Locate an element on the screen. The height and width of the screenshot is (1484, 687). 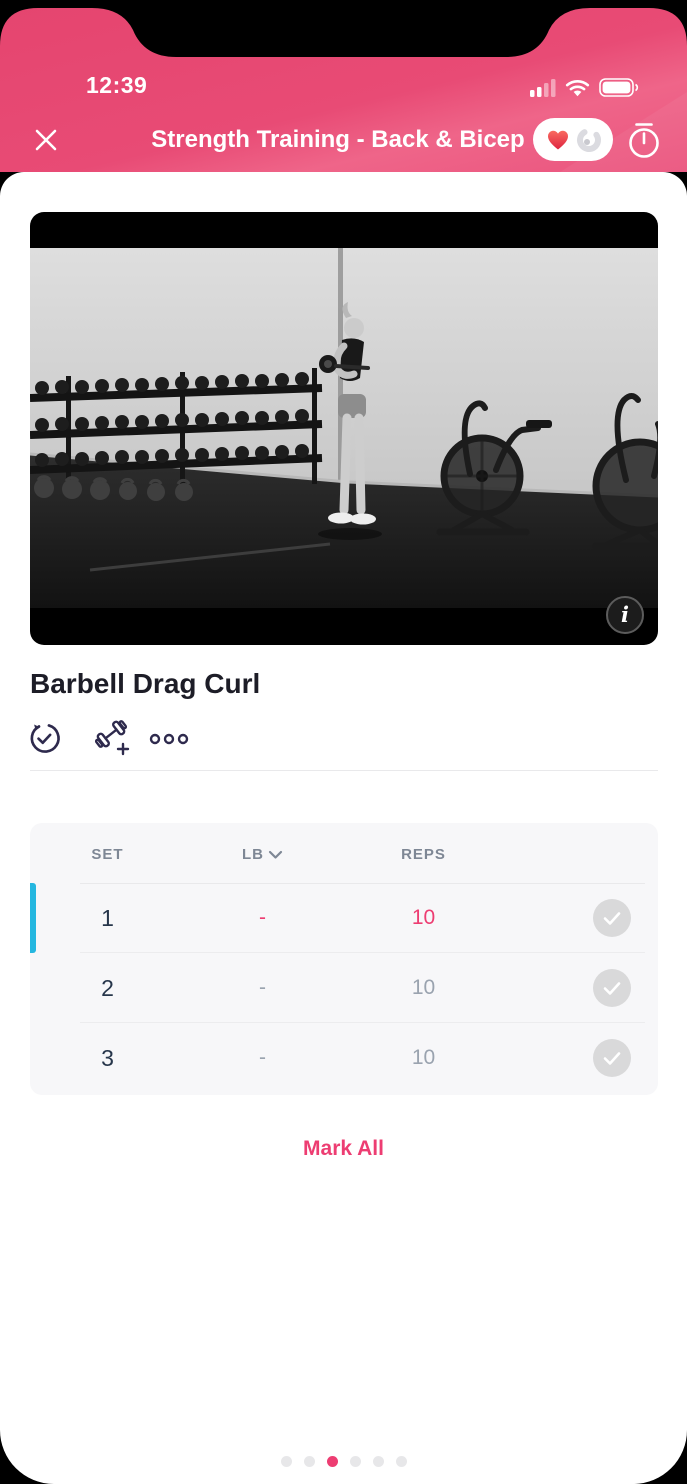
pagination is located at coordinates (343, 1461).